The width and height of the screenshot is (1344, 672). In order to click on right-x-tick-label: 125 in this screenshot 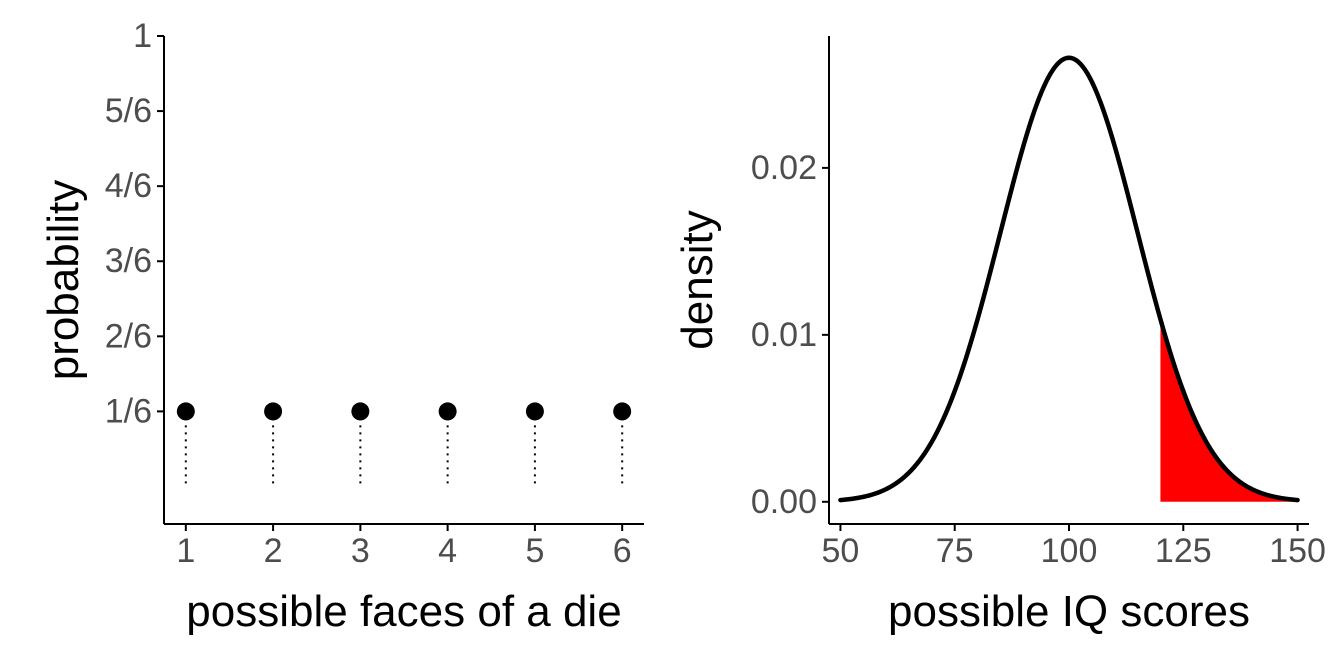, I will do `click(1183, 551)`.